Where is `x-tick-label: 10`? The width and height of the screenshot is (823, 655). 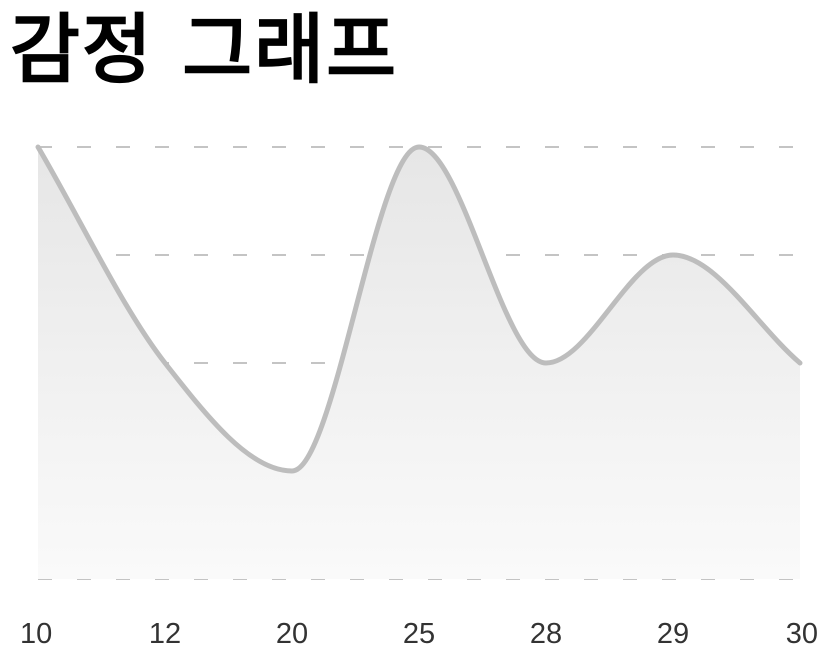
x-tick-label: 10 is located at coordinates (36, 634).